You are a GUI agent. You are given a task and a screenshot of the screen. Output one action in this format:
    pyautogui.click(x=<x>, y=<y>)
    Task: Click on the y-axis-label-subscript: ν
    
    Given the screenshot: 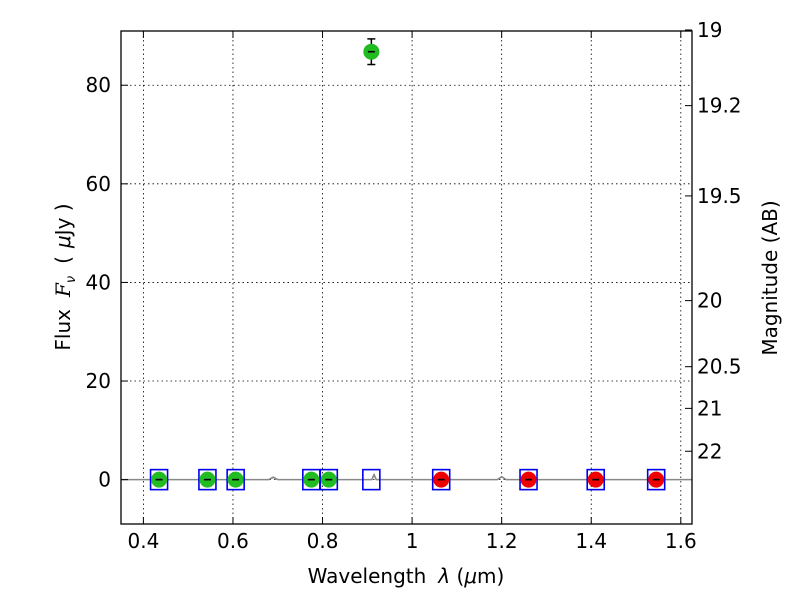 What is the action you would take?
    pyautogui.click(x=71, y=279)
    